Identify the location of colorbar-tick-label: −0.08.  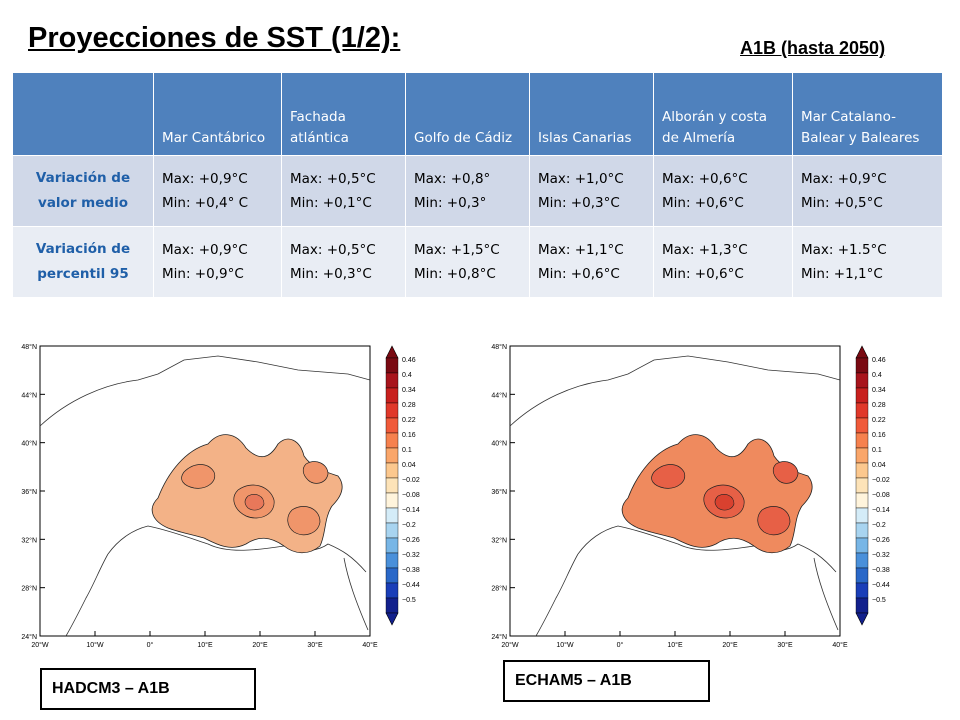
(411, 495).